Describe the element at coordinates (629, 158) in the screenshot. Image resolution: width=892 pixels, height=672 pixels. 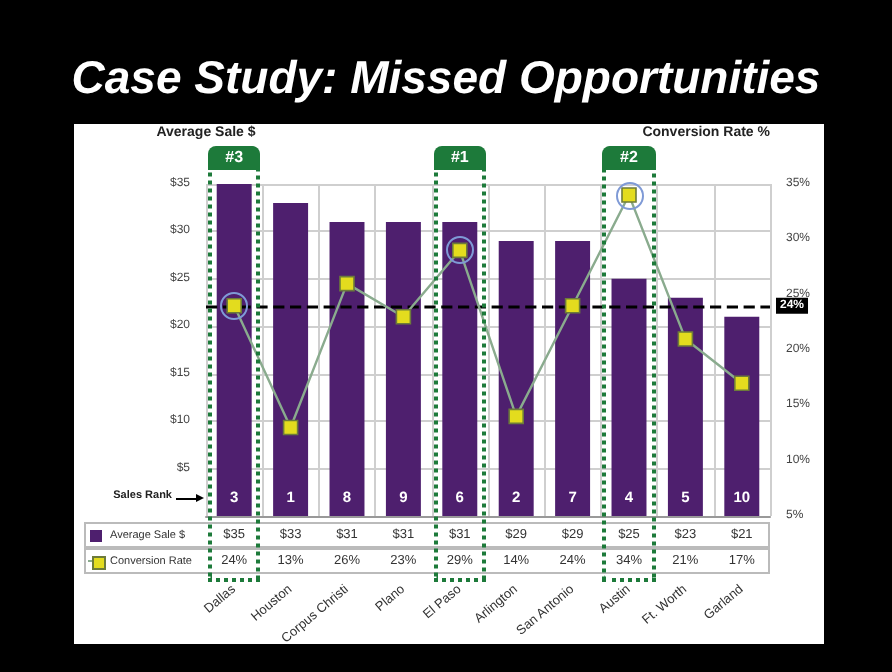
I see `tag-tab: #2` at that location.